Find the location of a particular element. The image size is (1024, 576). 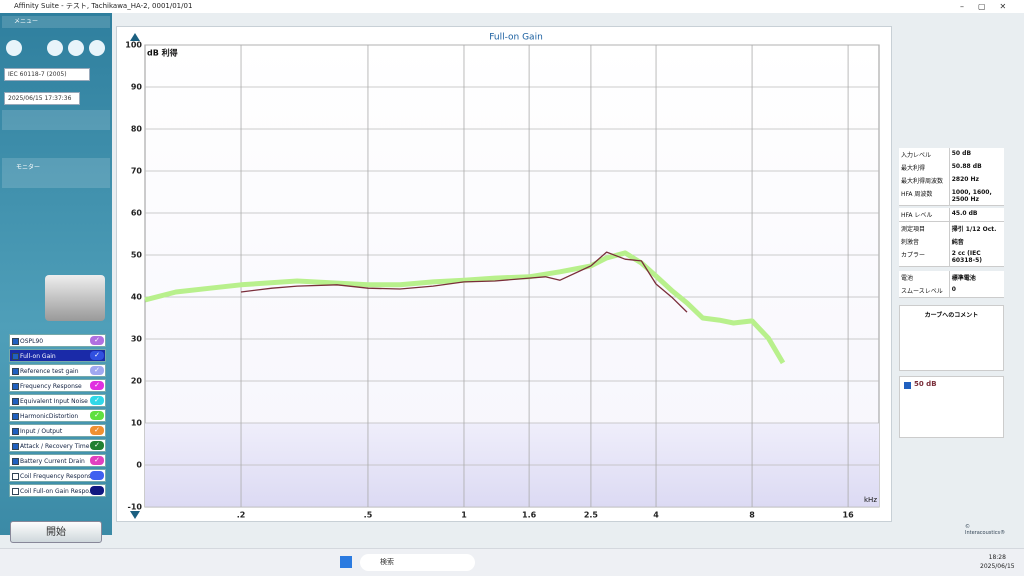

search-box: 検索 is located at coordinates (417, 562).